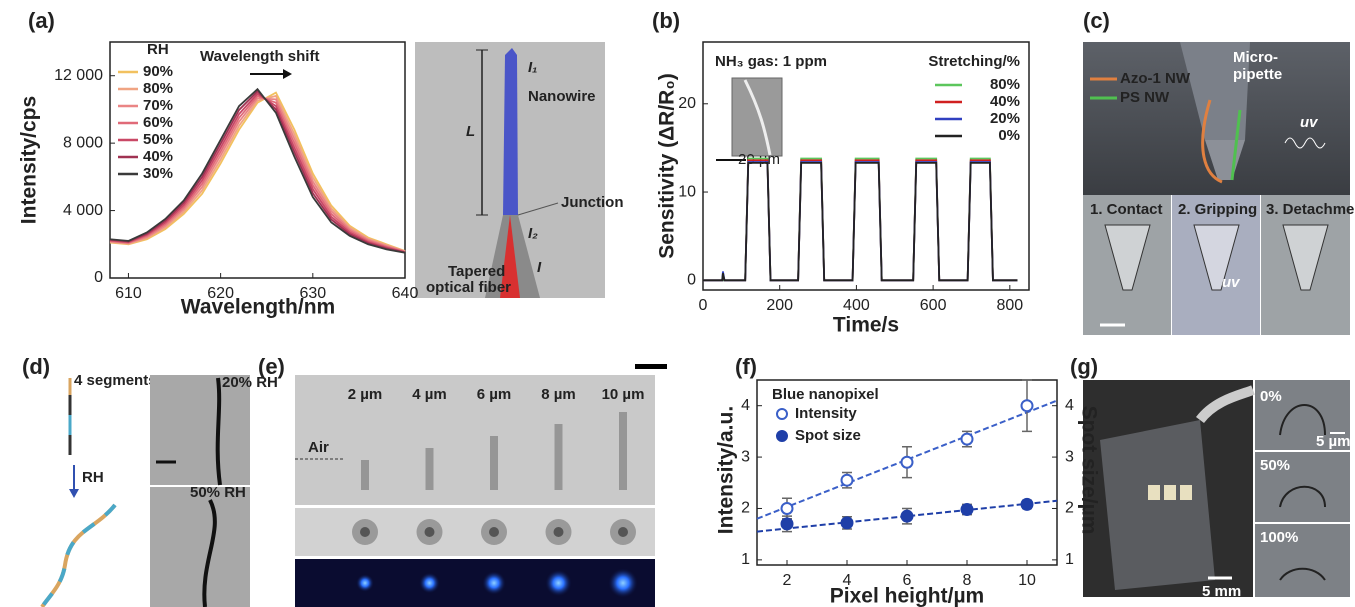 This screenshot has height=607, width=1355. I want to click on label: Junction, so click(592, 202).